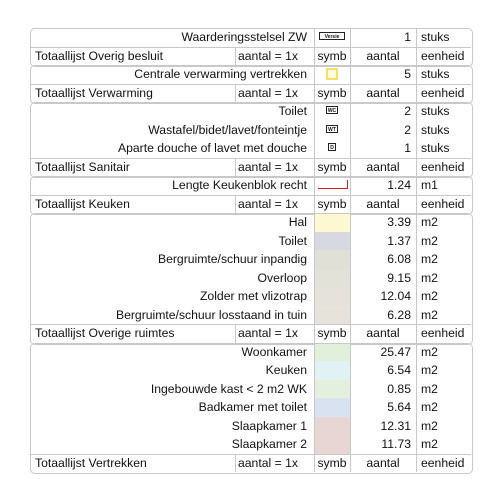 The height and width of the screenshot is (500, 500). Describe the element at coordinates (407, 74) in the screenshot. I see `item-value: 5` at that location.